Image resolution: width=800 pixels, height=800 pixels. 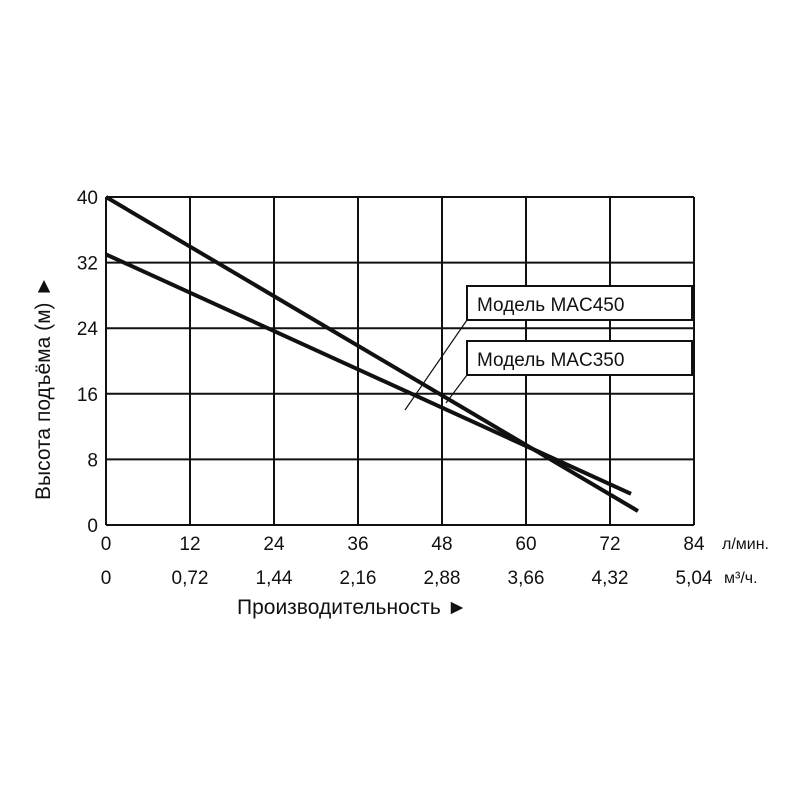 I want to click on y-tick-label: 16, so click(x=87, y=395).